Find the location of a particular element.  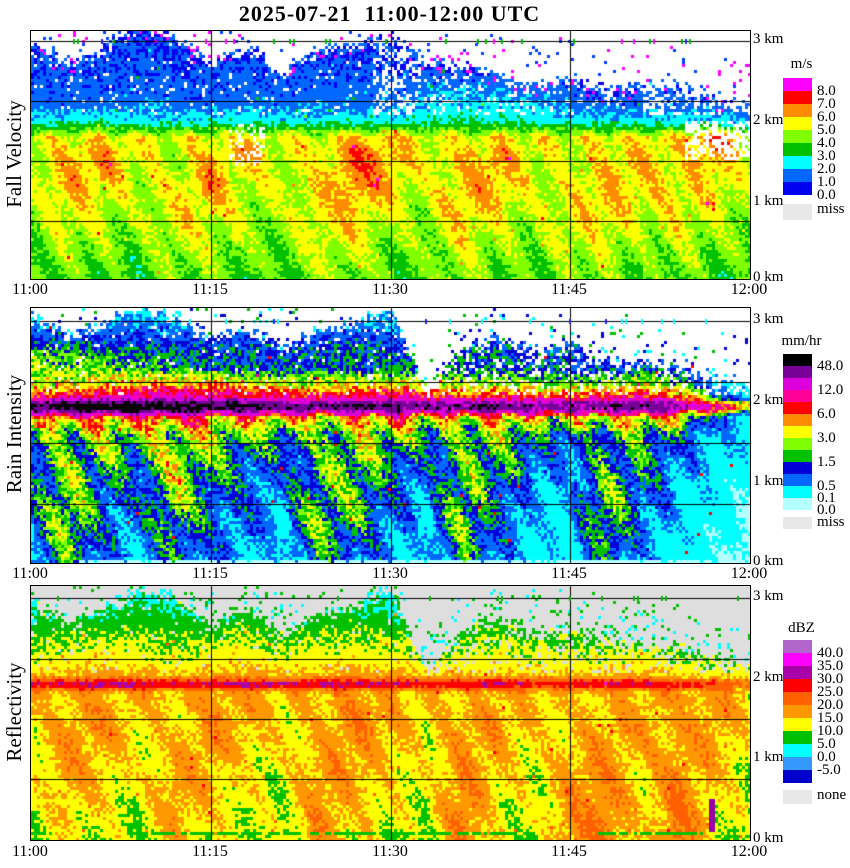

p2-xtick-1200: 12:00 is located at coordinates (749, 573).